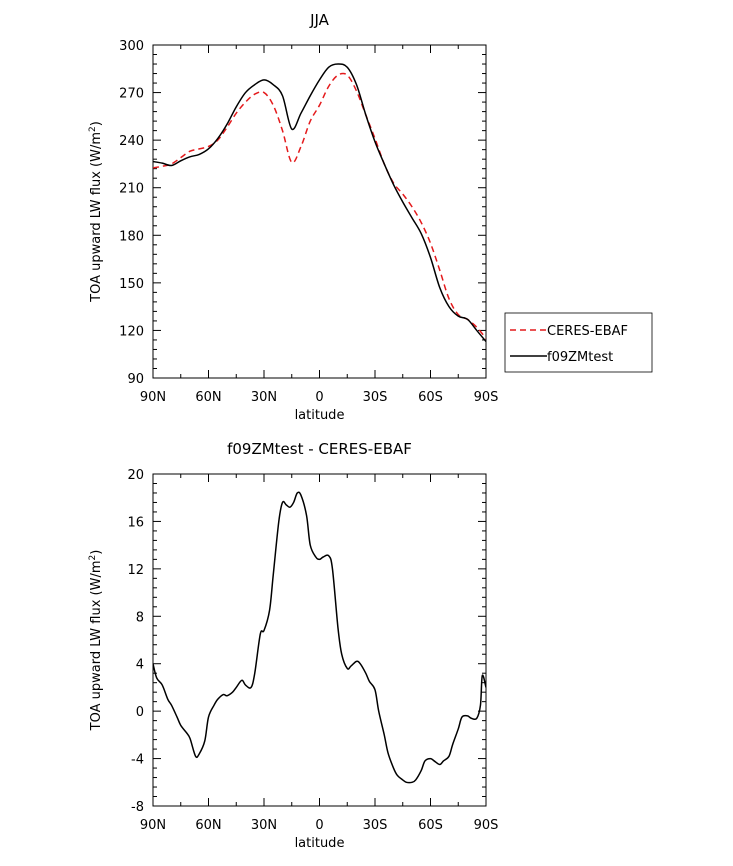  Describe the element at coordinates (140, 665) in the screenshot. I see `y-tick-label: 4` at that location.